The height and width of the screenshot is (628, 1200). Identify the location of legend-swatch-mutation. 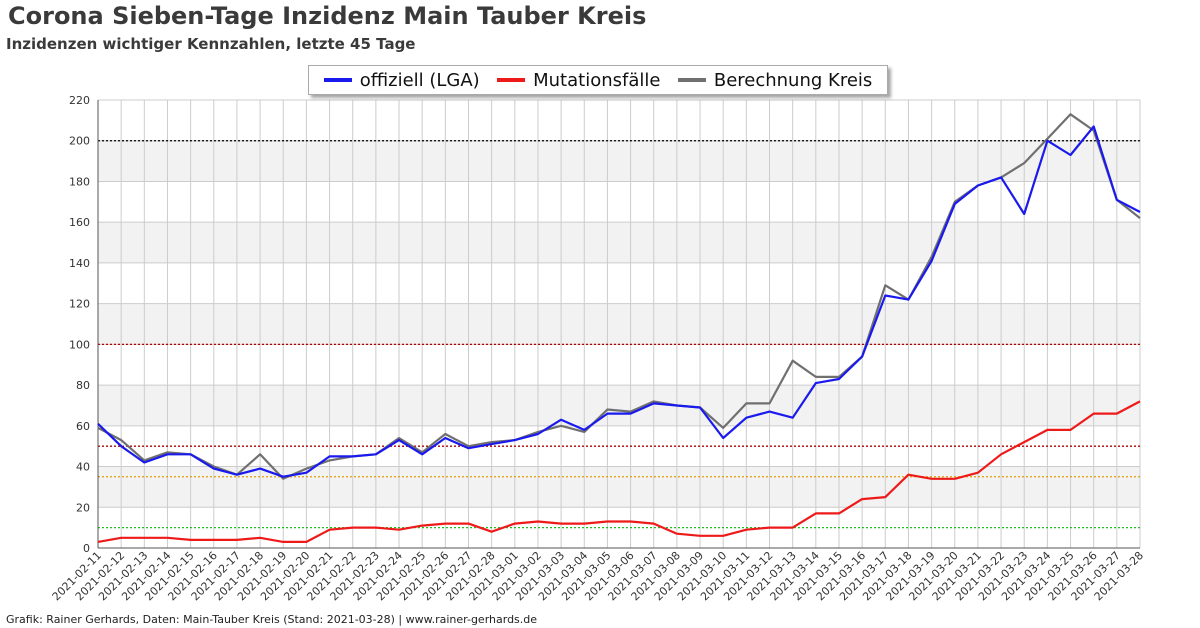
(511, 80).